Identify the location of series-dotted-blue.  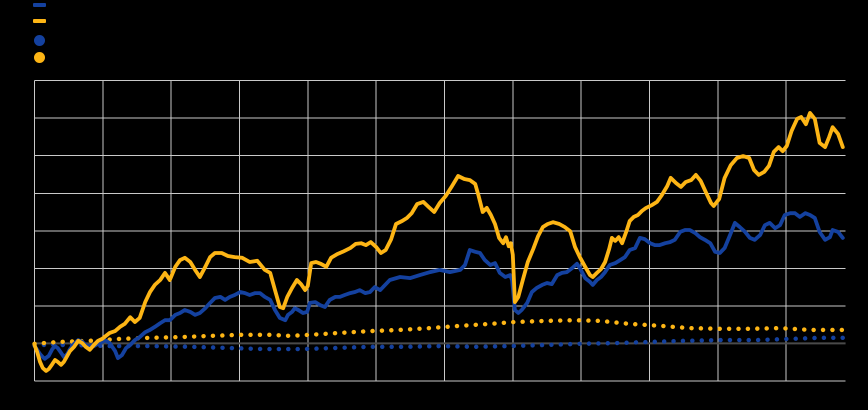
(438, 343).